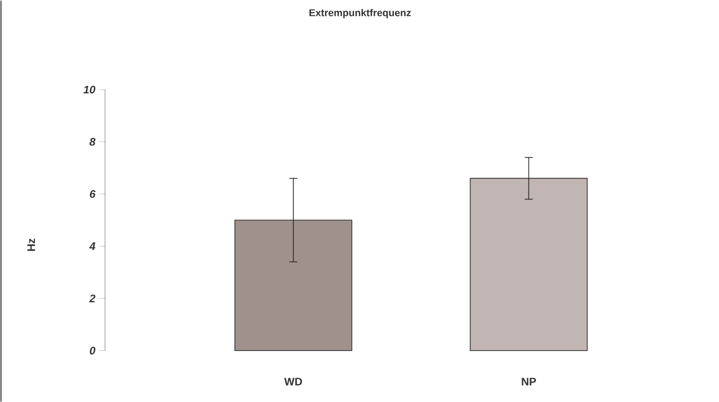 The height and width of the screenshot is (402, 719). What do you see at coordinates (92, 298) in the screenshot?
I see `y-tick-label: 2` at bounding box center [92, 298].